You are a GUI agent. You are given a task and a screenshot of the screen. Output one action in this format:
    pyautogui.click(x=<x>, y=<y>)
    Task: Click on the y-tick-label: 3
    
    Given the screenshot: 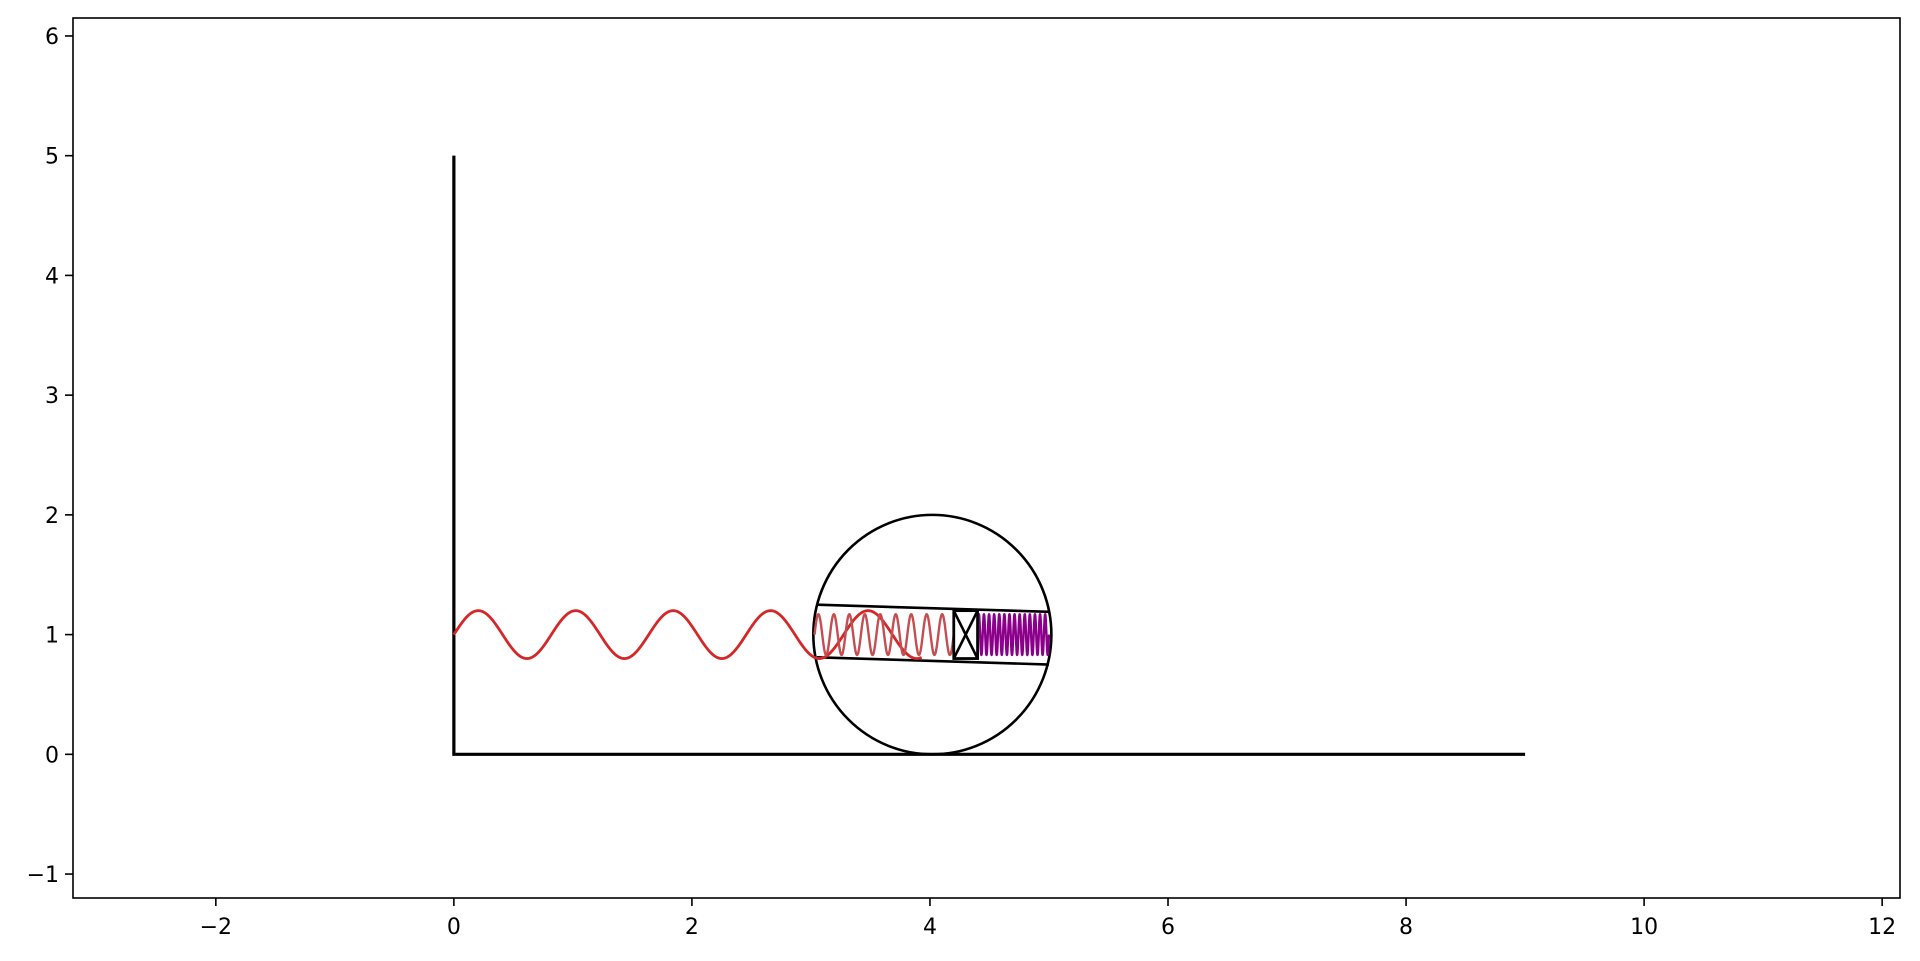 What is the action you would take?
    pyautogui.click(x=52, y=396)
    